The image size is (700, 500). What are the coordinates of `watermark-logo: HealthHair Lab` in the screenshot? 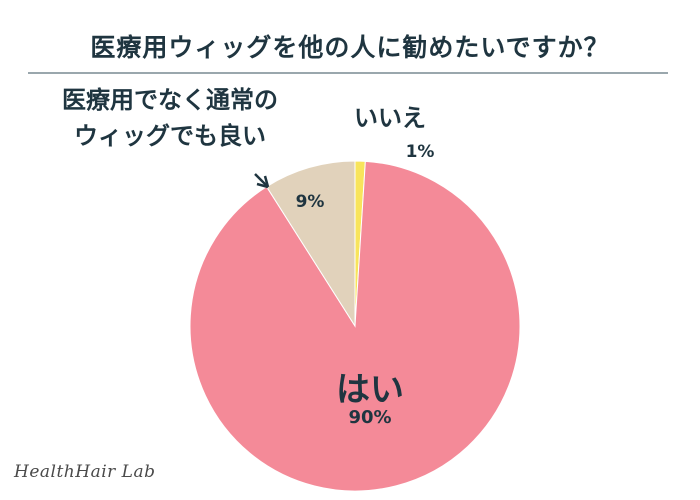 It's located at (85, 472).